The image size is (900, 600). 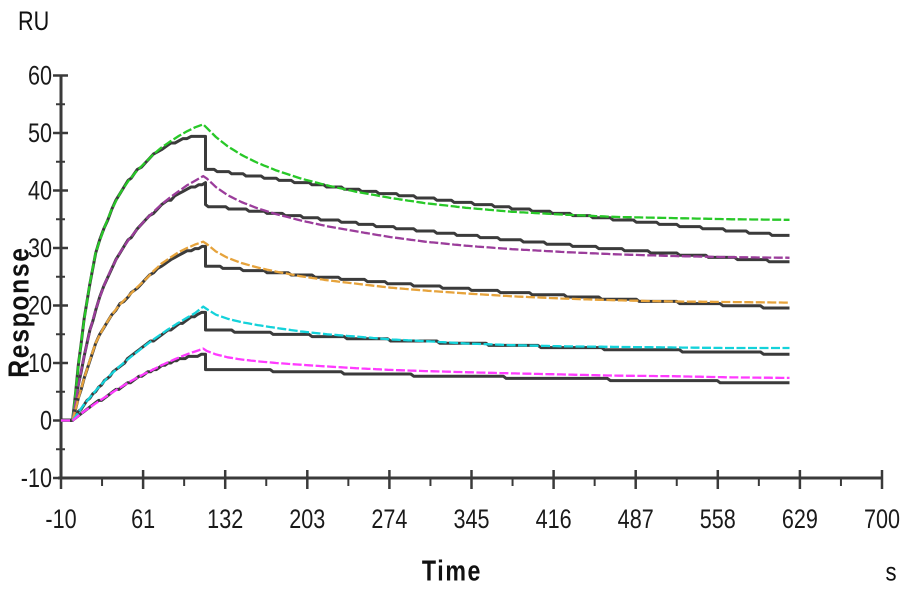 I want to click on x-tick-label: 61, so click(x=143, y=520).